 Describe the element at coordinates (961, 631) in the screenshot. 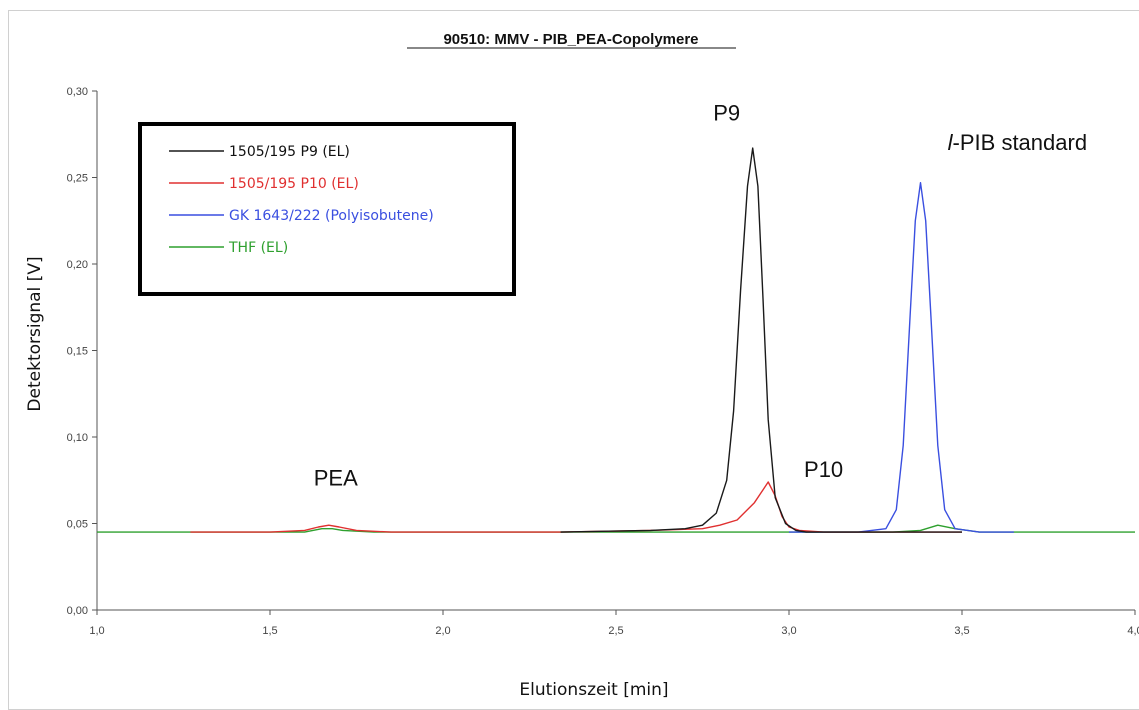

I see `x-tick-label: 3,5` at that location.